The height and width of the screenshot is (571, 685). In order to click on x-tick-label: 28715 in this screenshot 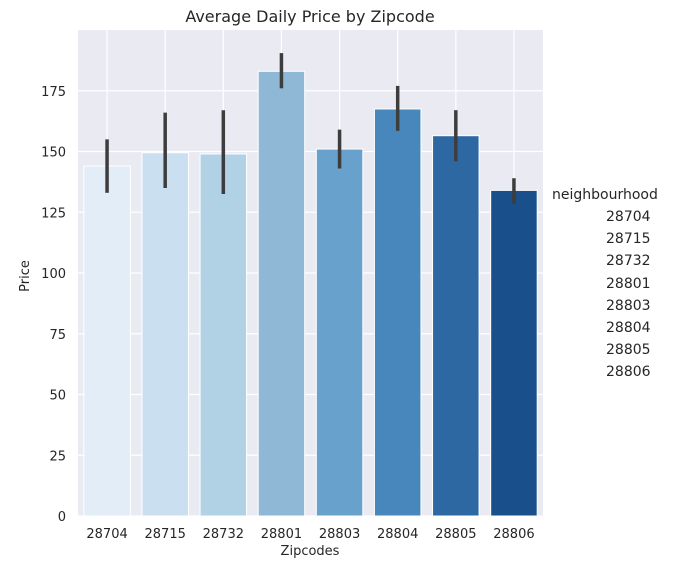, I will do `click(165, 534)`.